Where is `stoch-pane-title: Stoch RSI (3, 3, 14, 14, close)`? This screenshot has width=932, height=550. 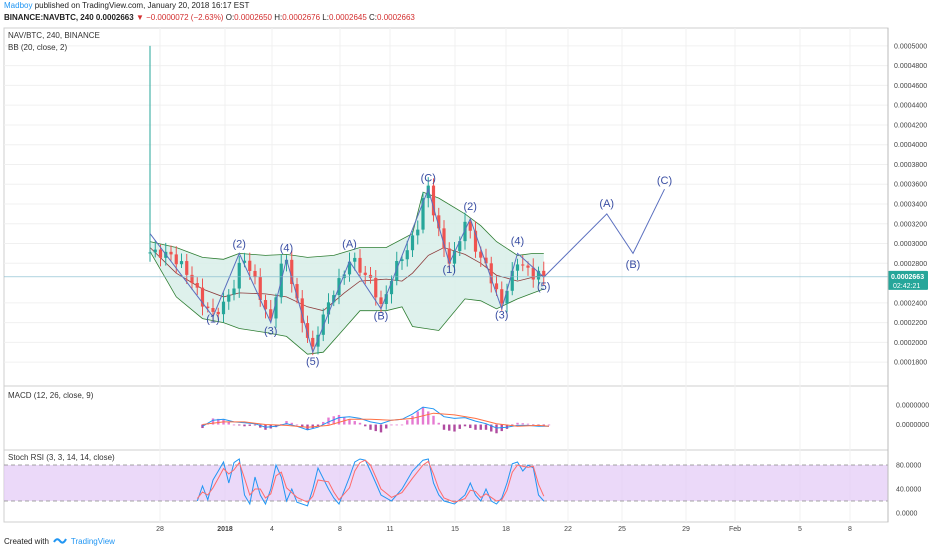 stoch-pane-title: Stoch RSI (3, 3, 14, 14, close) is located at coordinates (61, 457).